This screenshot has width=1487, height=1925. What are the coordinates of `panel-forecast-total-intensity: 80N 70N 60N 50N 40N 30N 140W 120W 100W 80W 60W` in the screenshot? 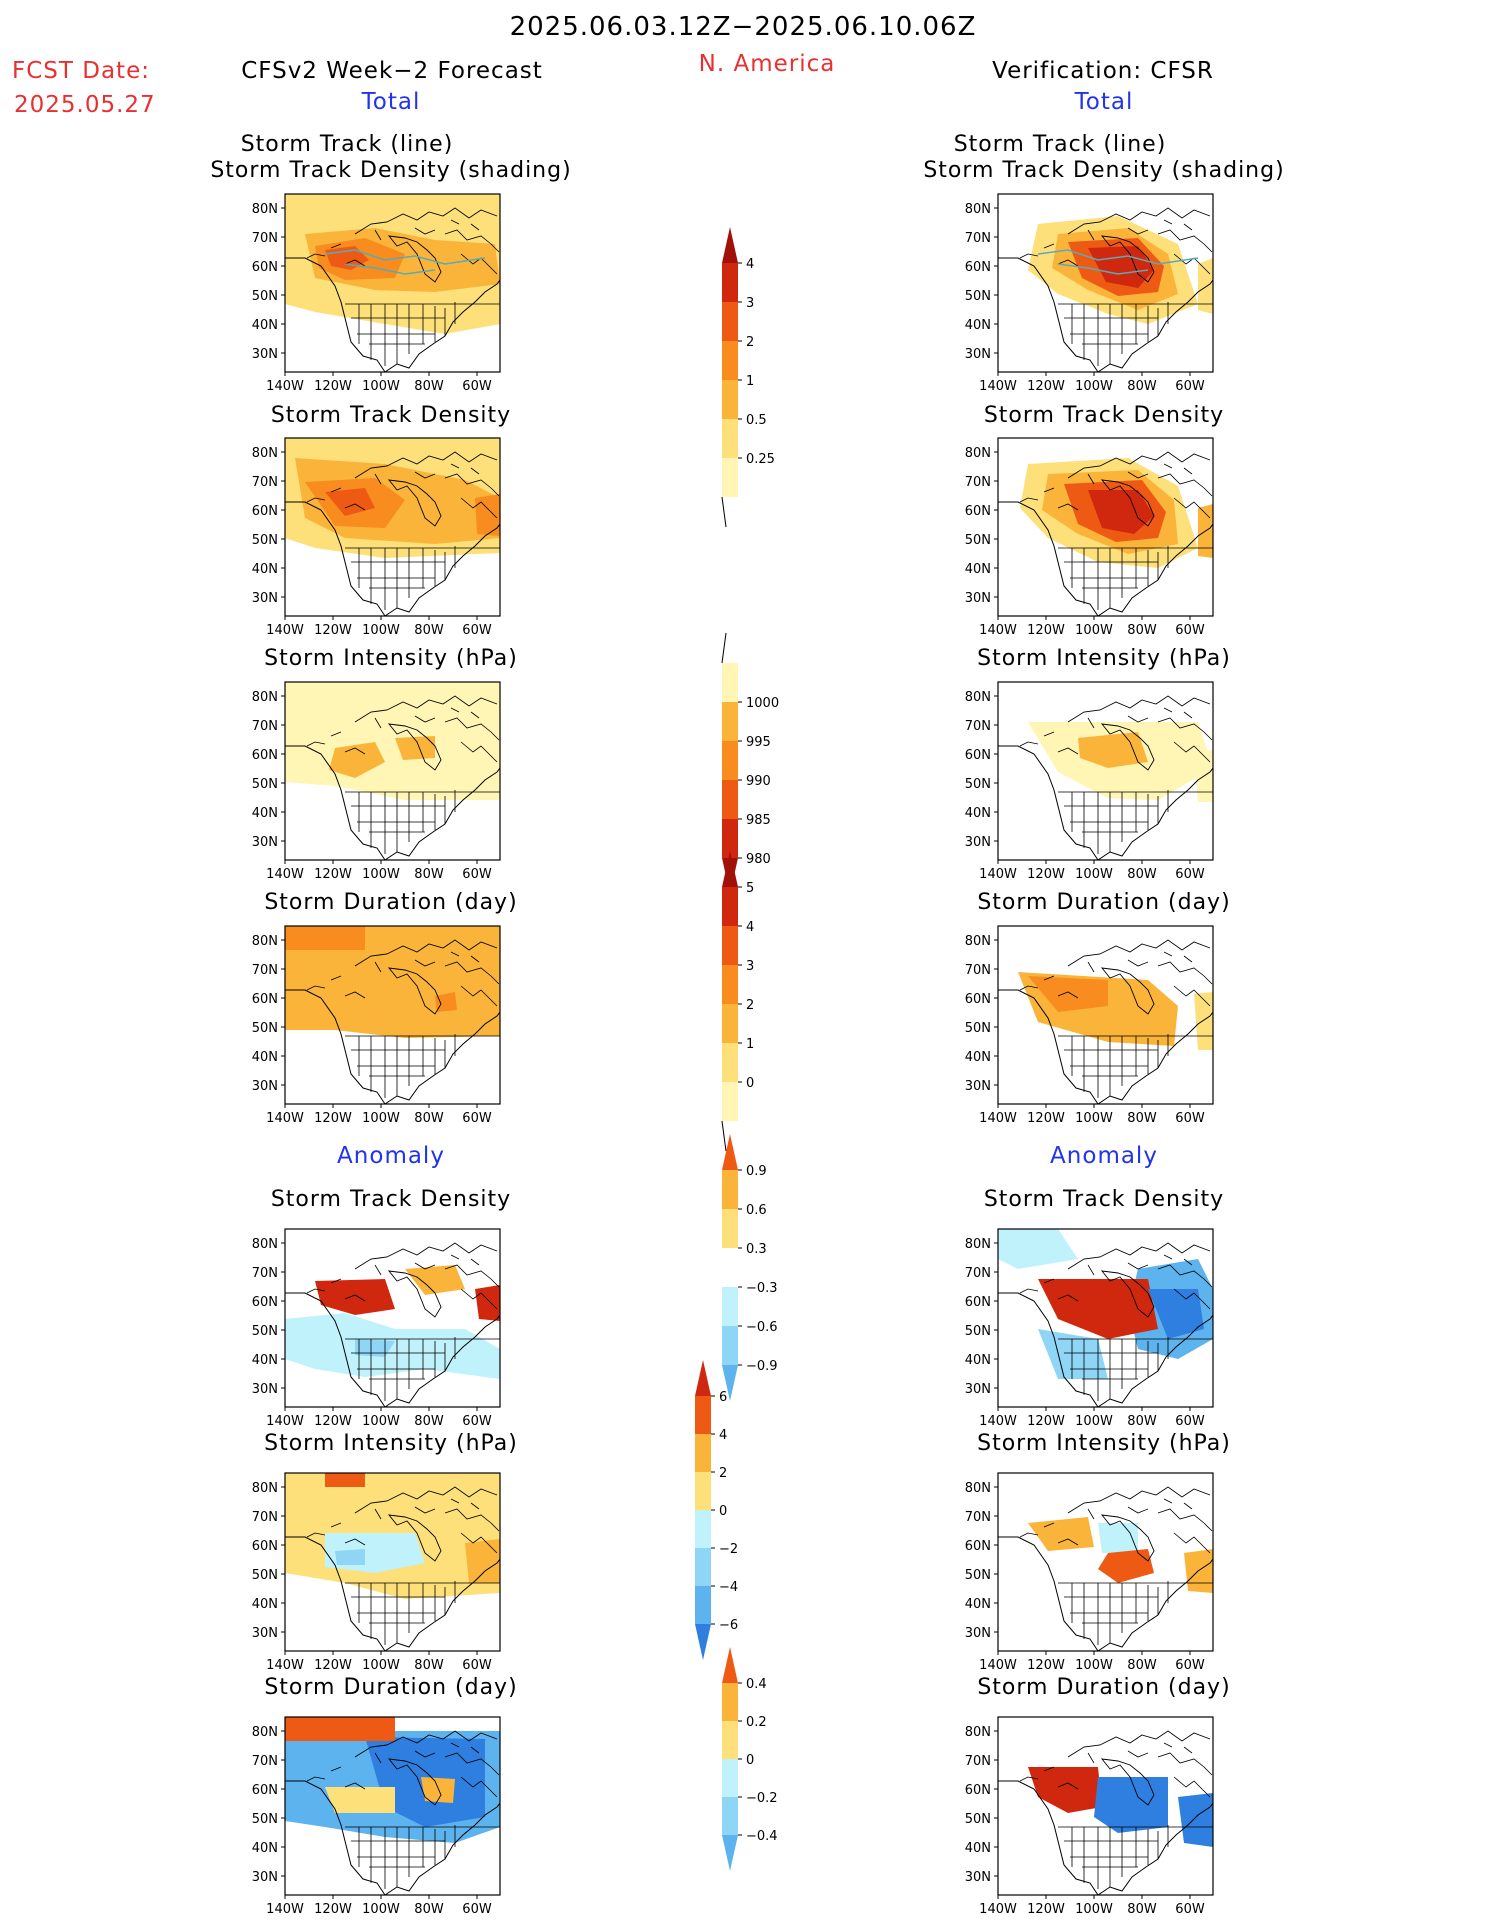 It's located at (376, 781).